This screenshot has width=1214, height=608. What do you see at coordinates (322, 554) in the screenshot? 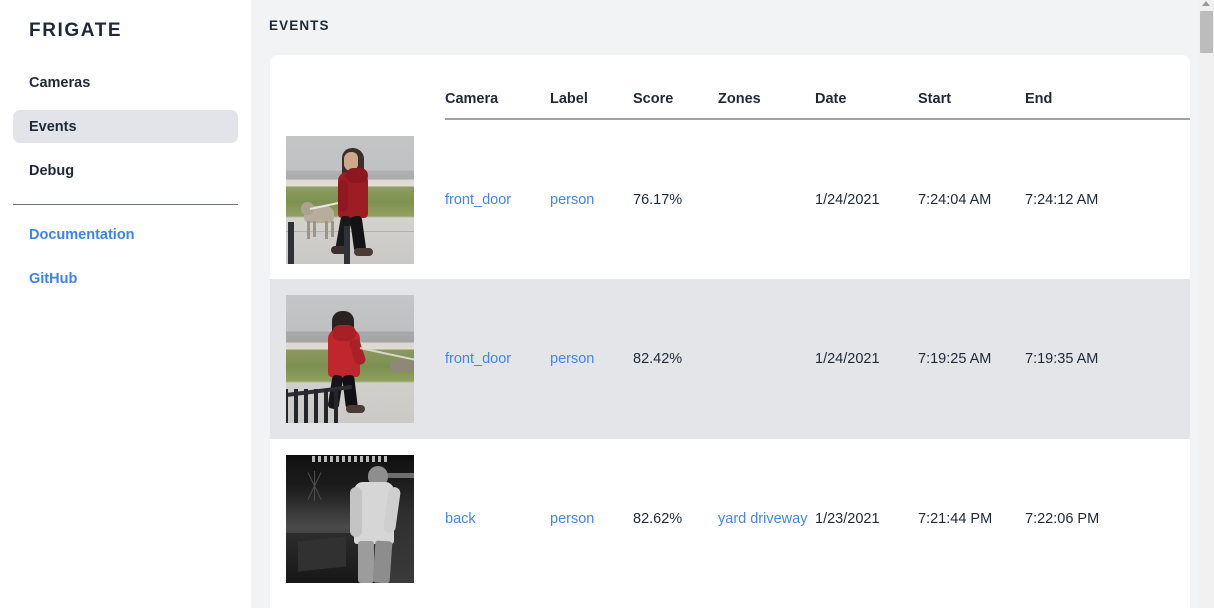
I see `object-shape` at bounding box center [322, 554].